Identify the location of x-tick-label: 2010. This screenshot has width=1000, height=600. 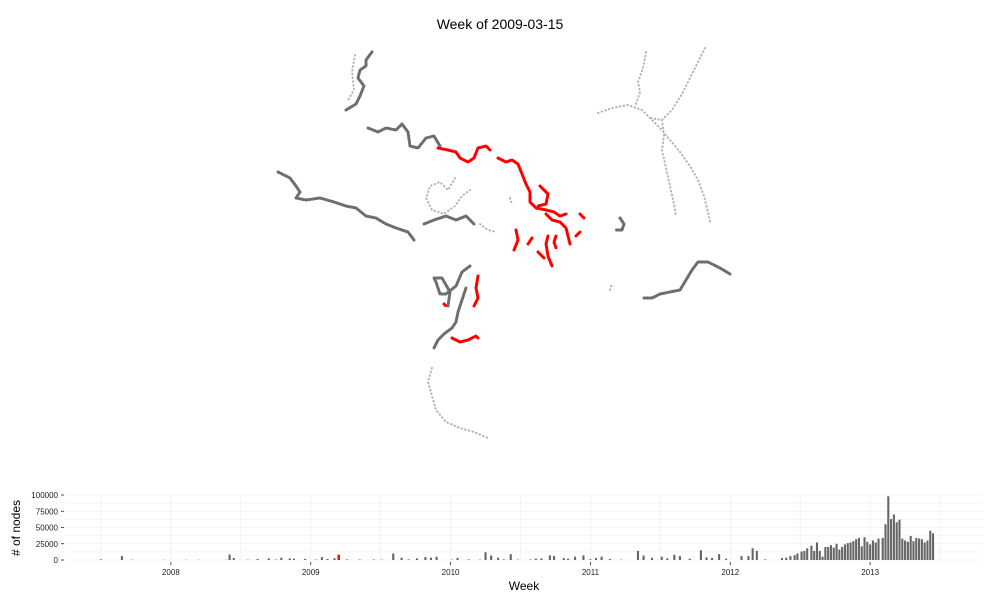
(451, 572).